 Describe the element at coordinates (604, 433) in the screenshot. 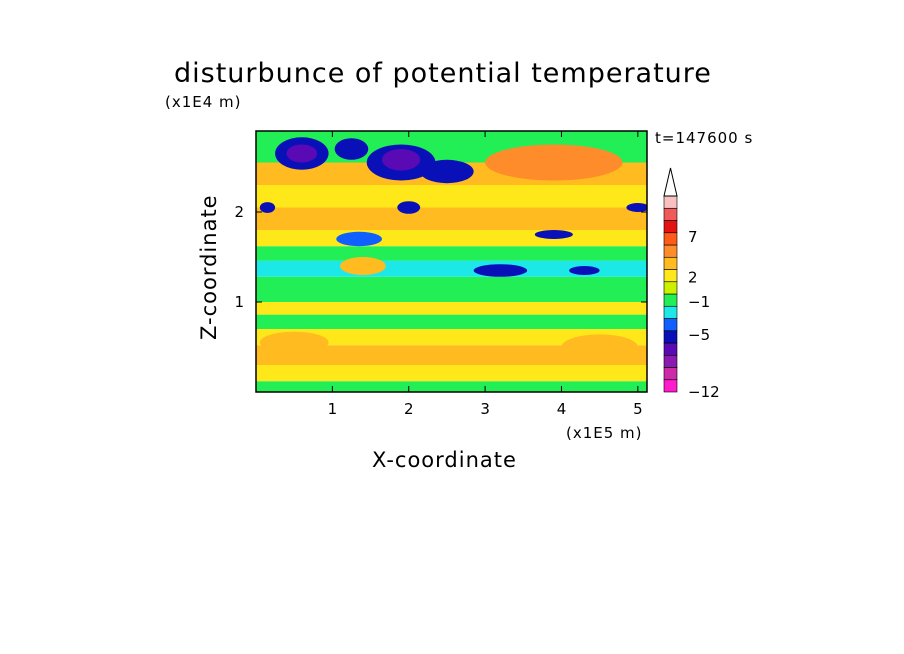

I see `x-axis-unit: (x1E5 m)` at that location.